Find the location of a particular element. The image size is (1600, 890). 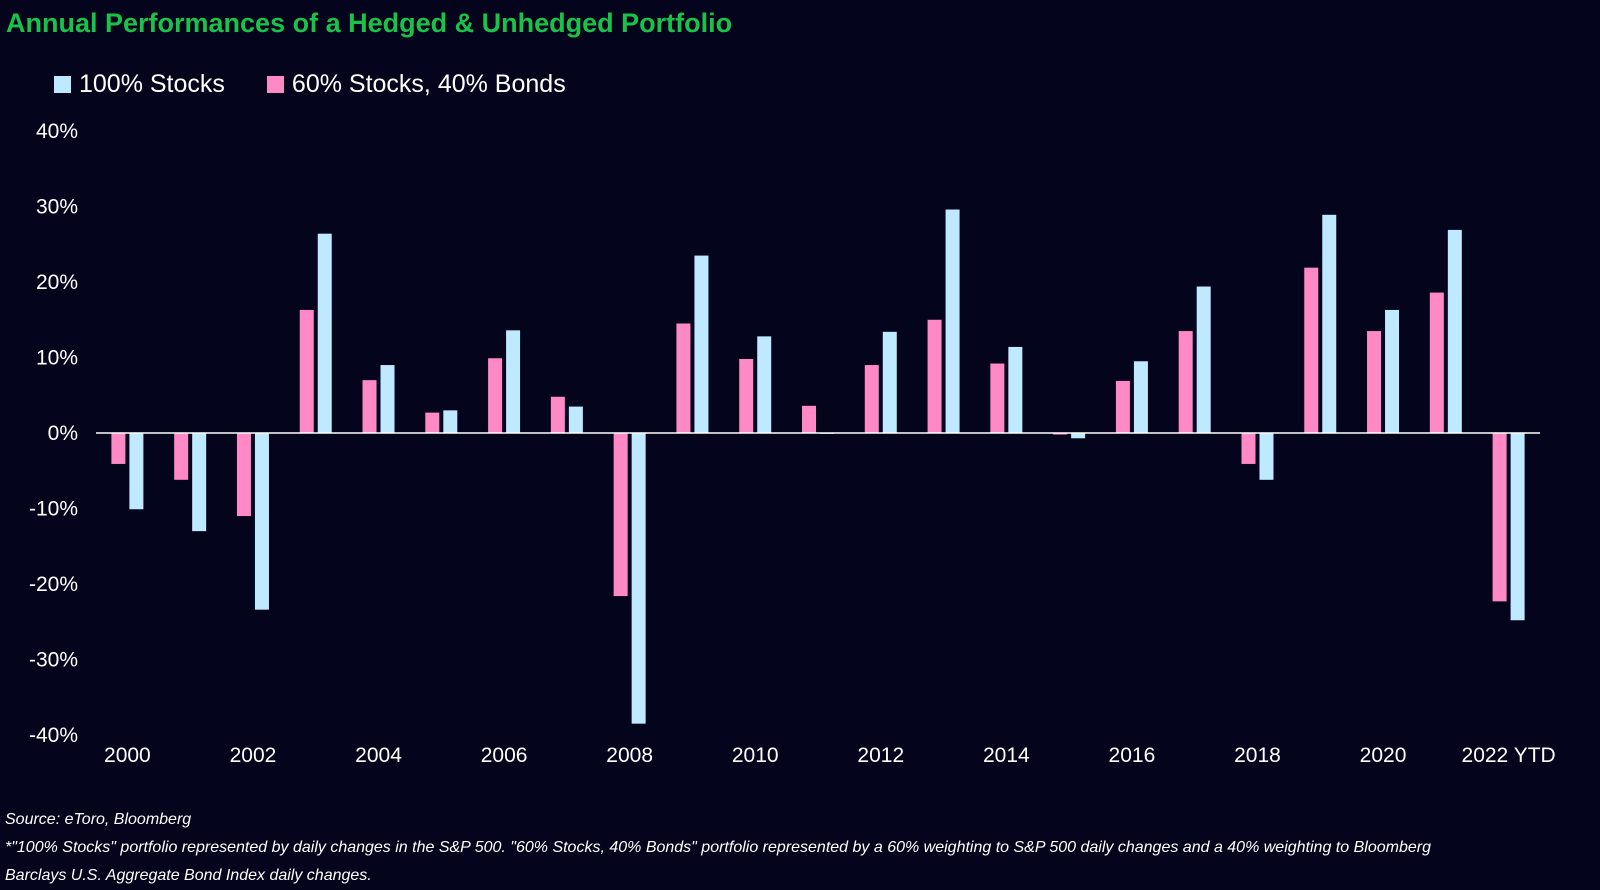

x-tick-label: 2016 is located at coordinates (1132, 755).